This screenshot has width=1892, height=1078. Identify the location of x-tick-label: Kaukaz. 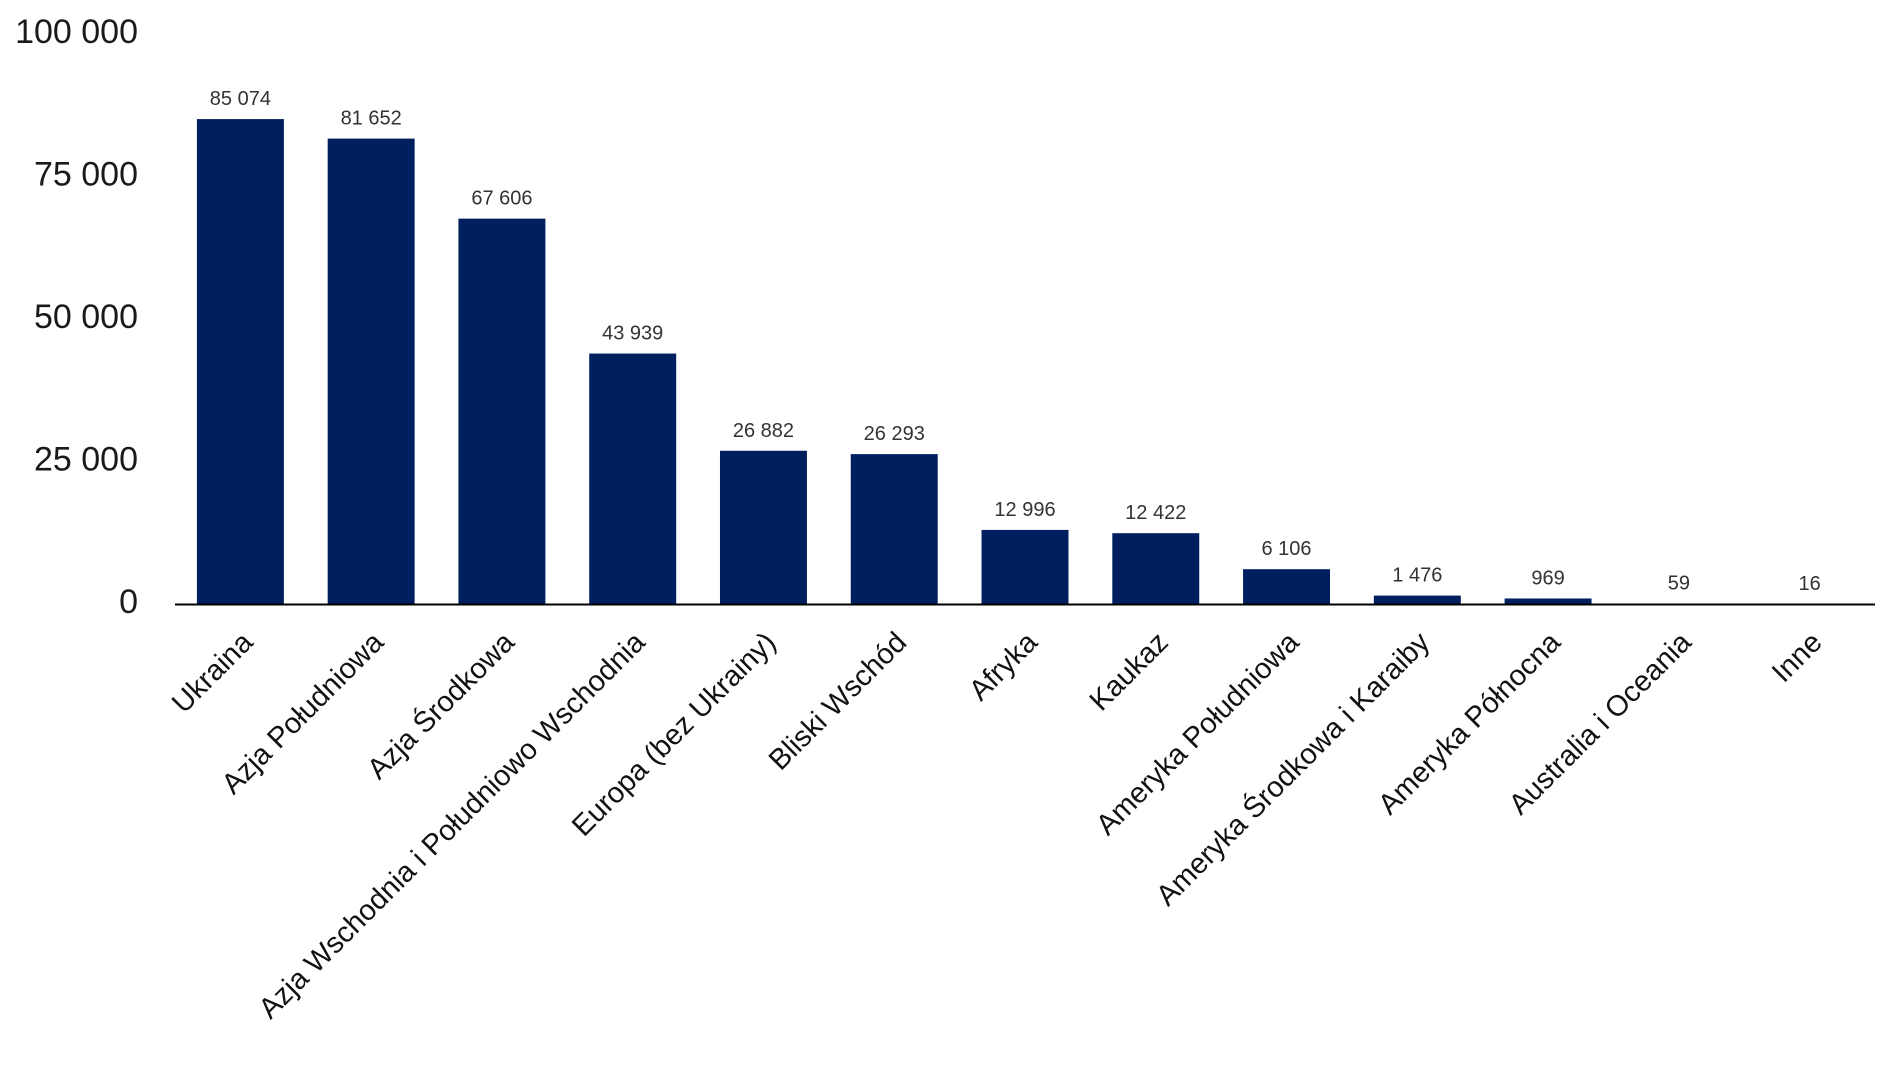
(1129, 671).